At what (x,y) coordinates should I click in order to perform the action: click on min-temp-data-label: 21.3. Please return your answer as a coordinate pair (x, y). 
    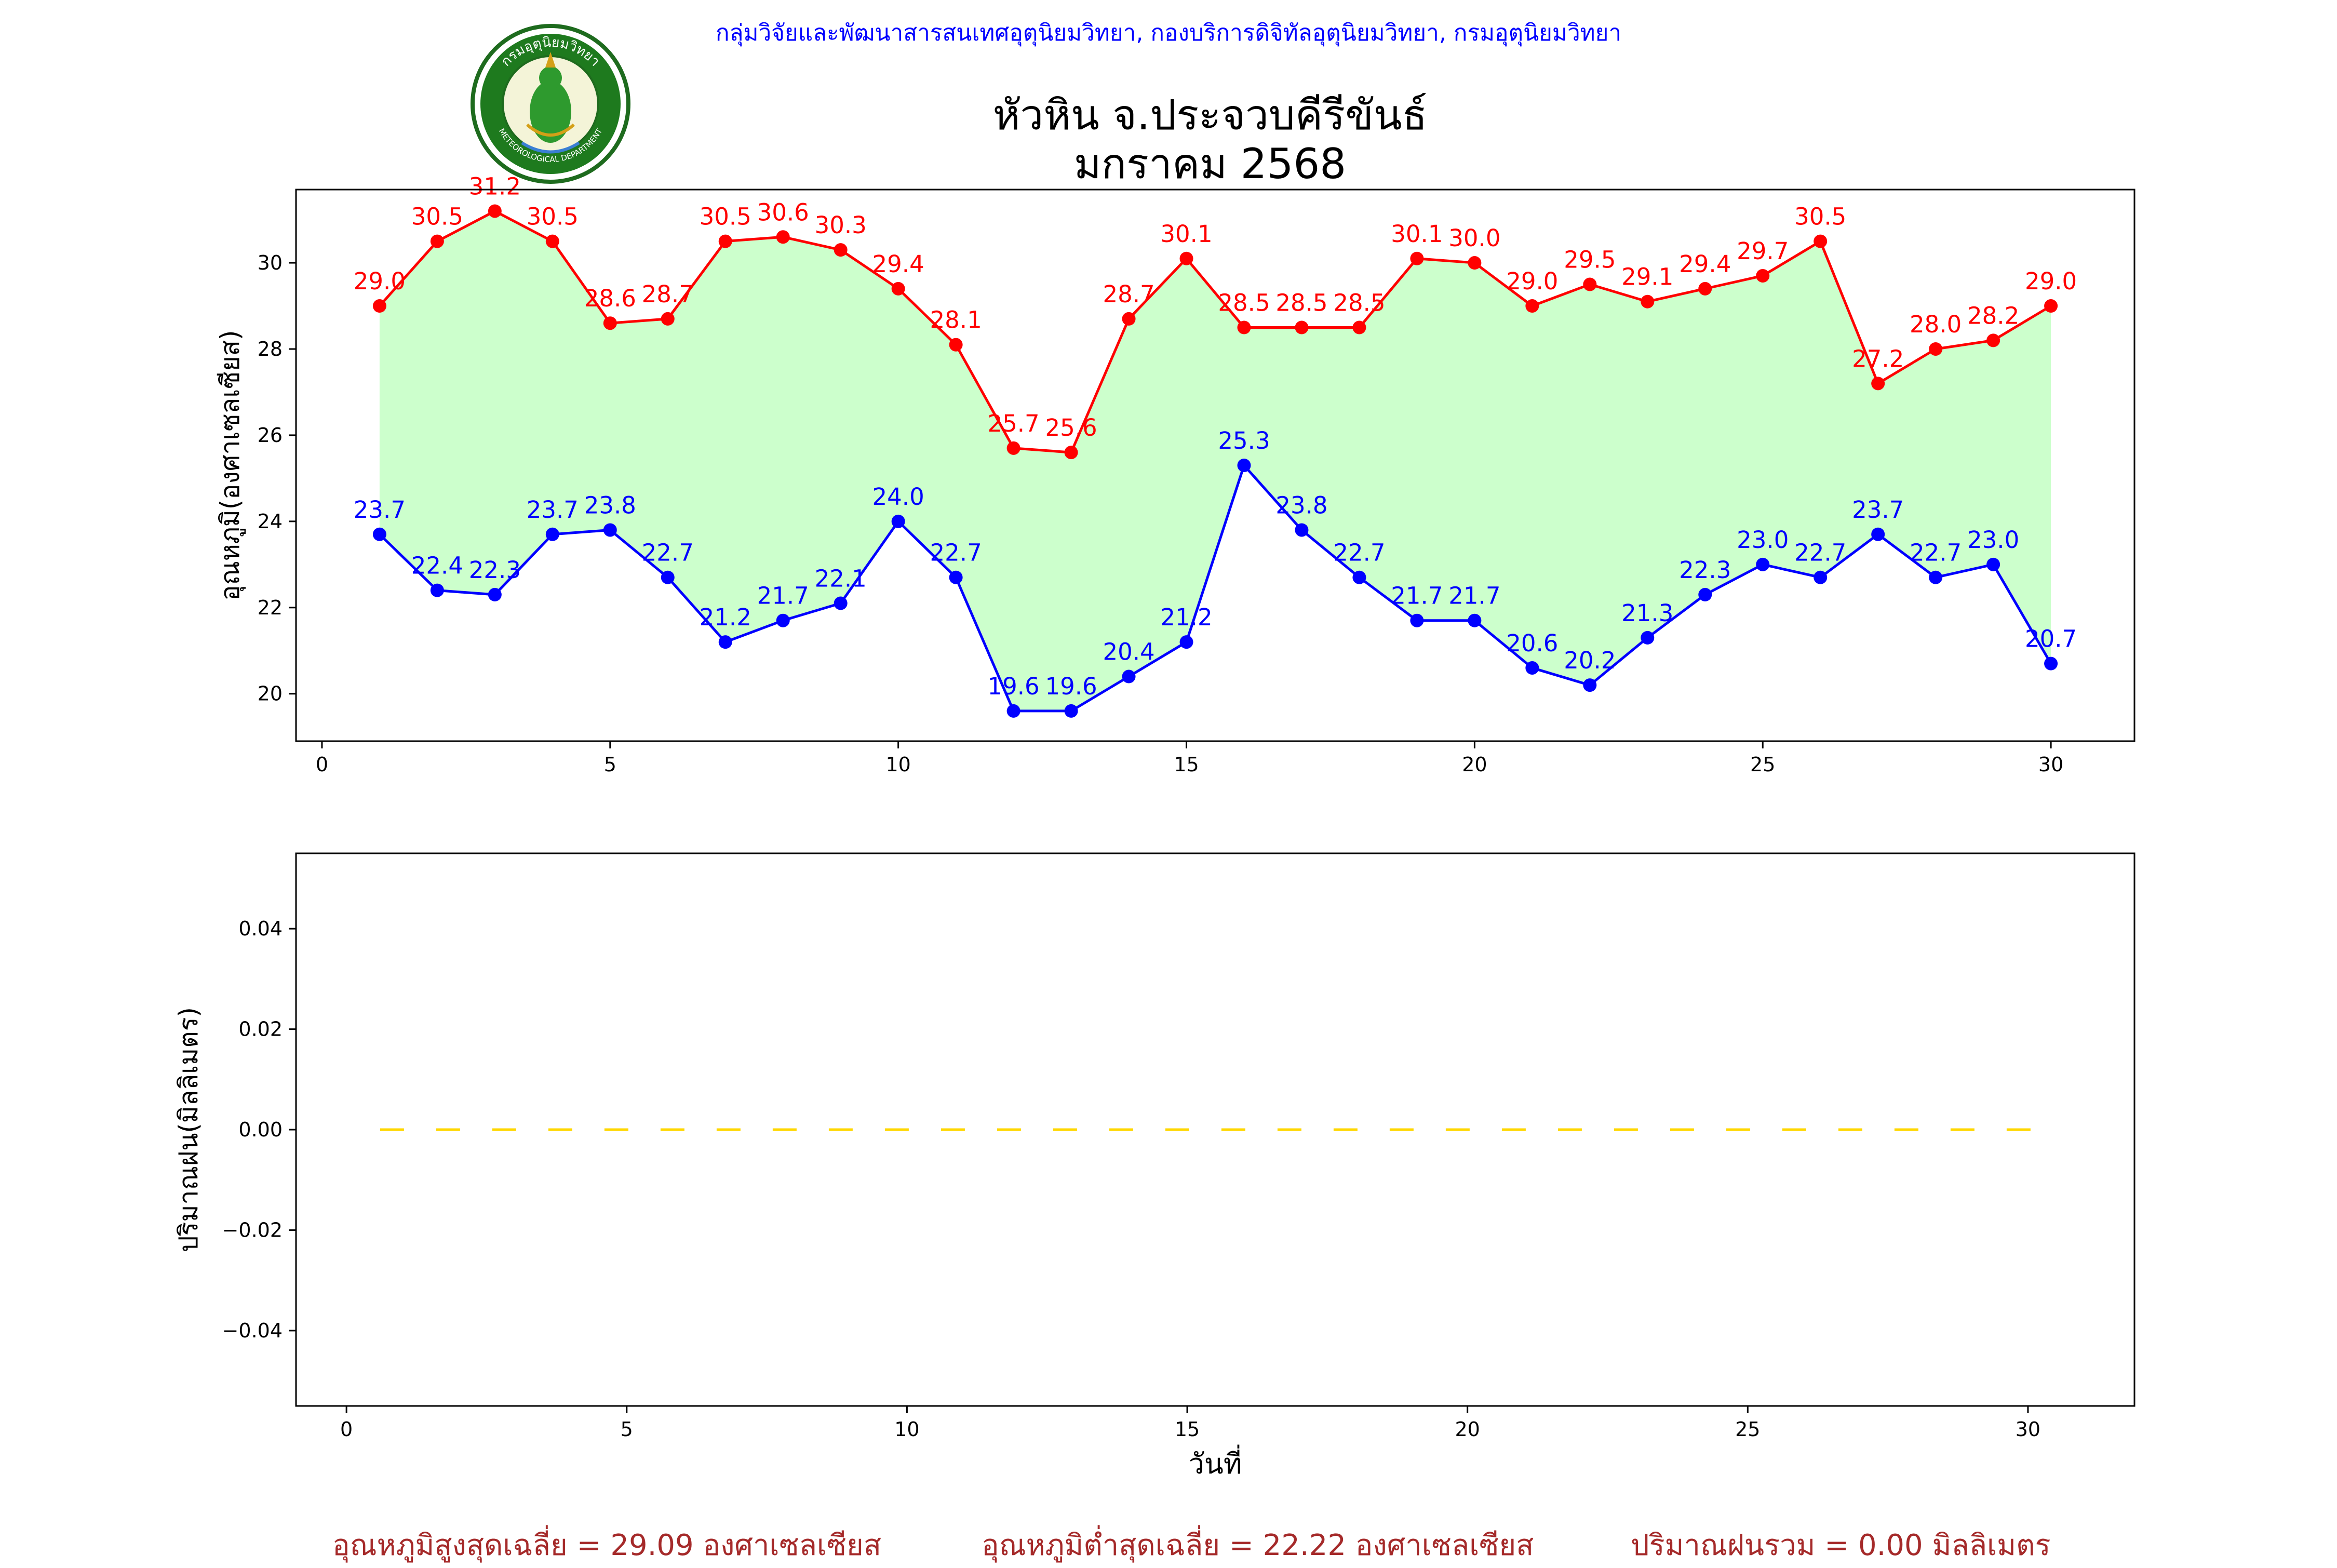
    Looking at the image, I should click on (1647, 613).